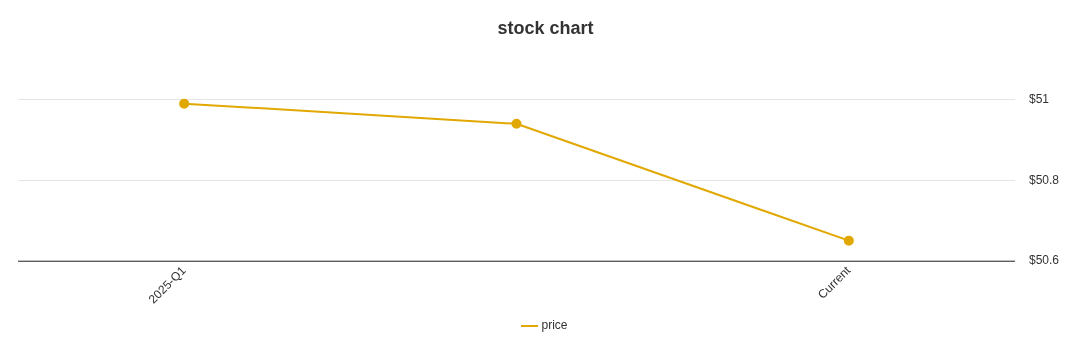 The image size is (1091, 350). What do you see at coordinates (545, 27) in the screenshot?
I see `chart-title: stock chart` at bounding box center [545, 27].